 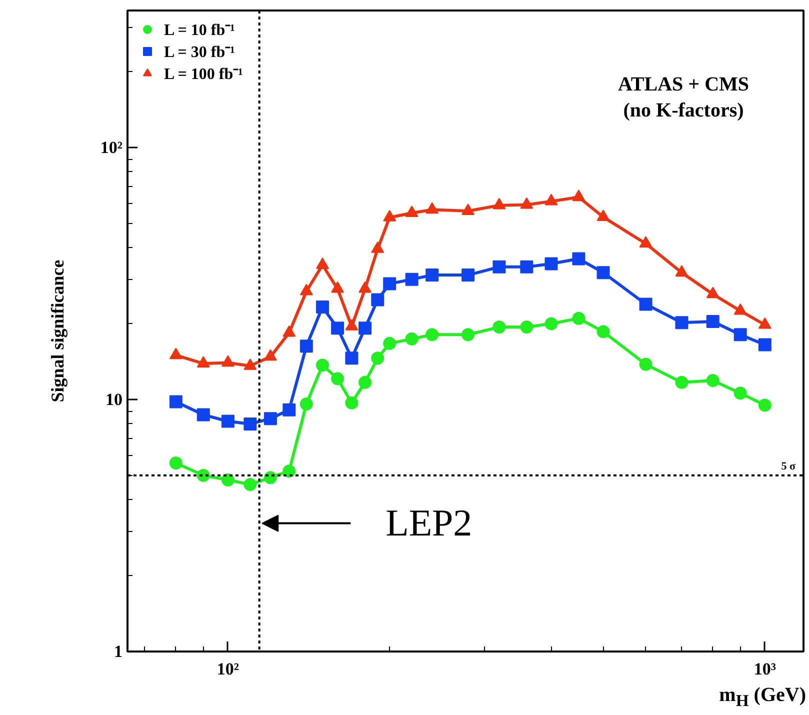 What do you see at coordinates (683, 111) in the screenshot?
I see `annotation: (no K-factors)` at bounding box center [683, 111].